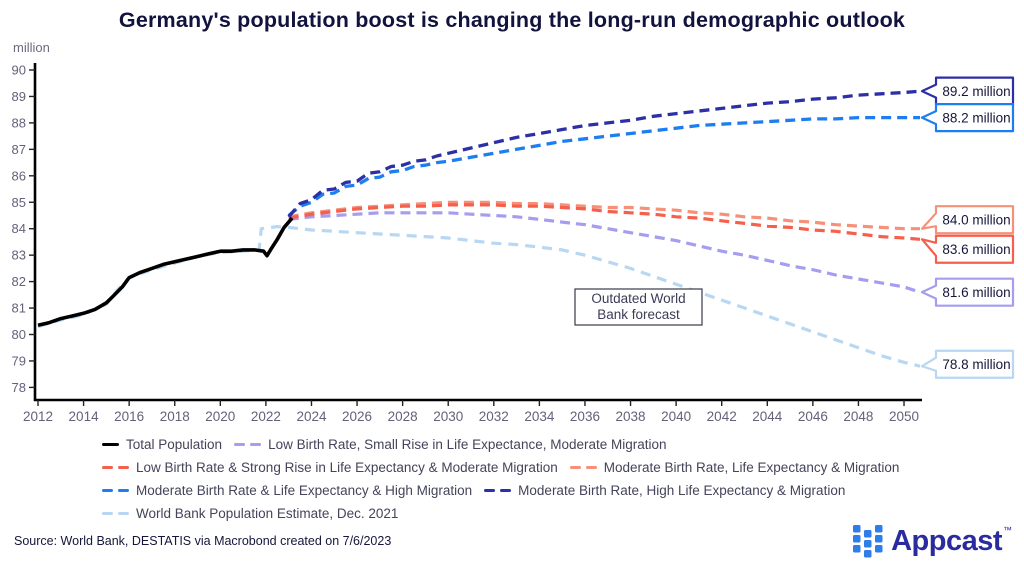 Image resolution: width=1024 pixels, height=565 pixels. Describe the element at coordinates (638, 298) in the screenshot. I see `annotation-text-line: Outdated World` at that location.